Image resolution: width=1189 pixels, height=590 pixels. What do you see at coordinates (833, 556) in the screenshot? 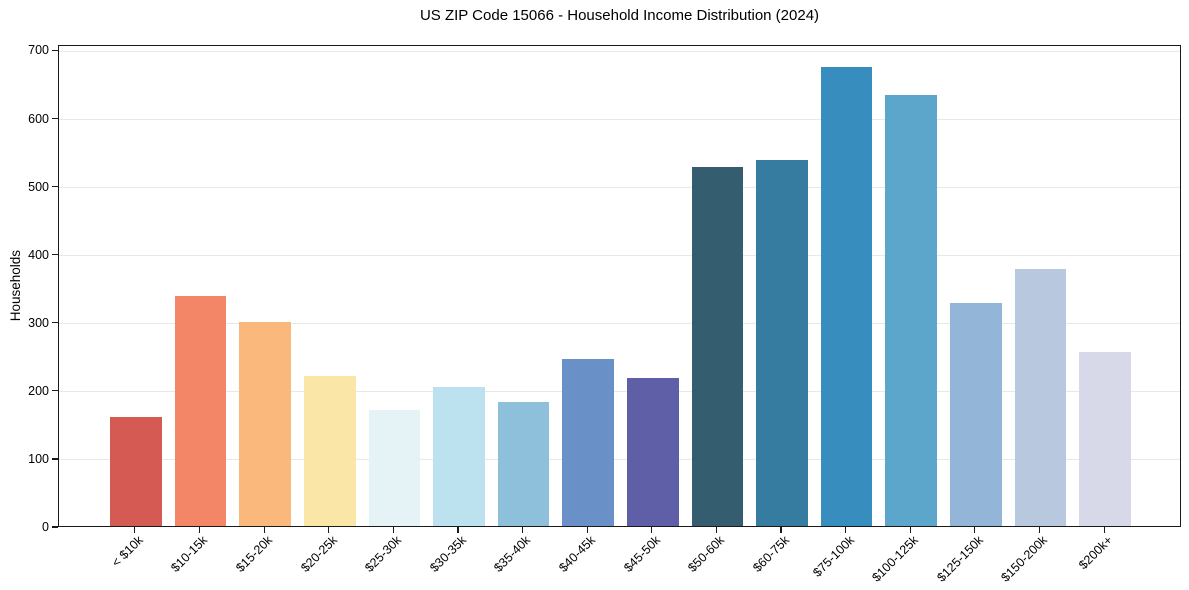
I see `x-tick-label-75-100k: $75-100k` at bounding box center [833, 556].